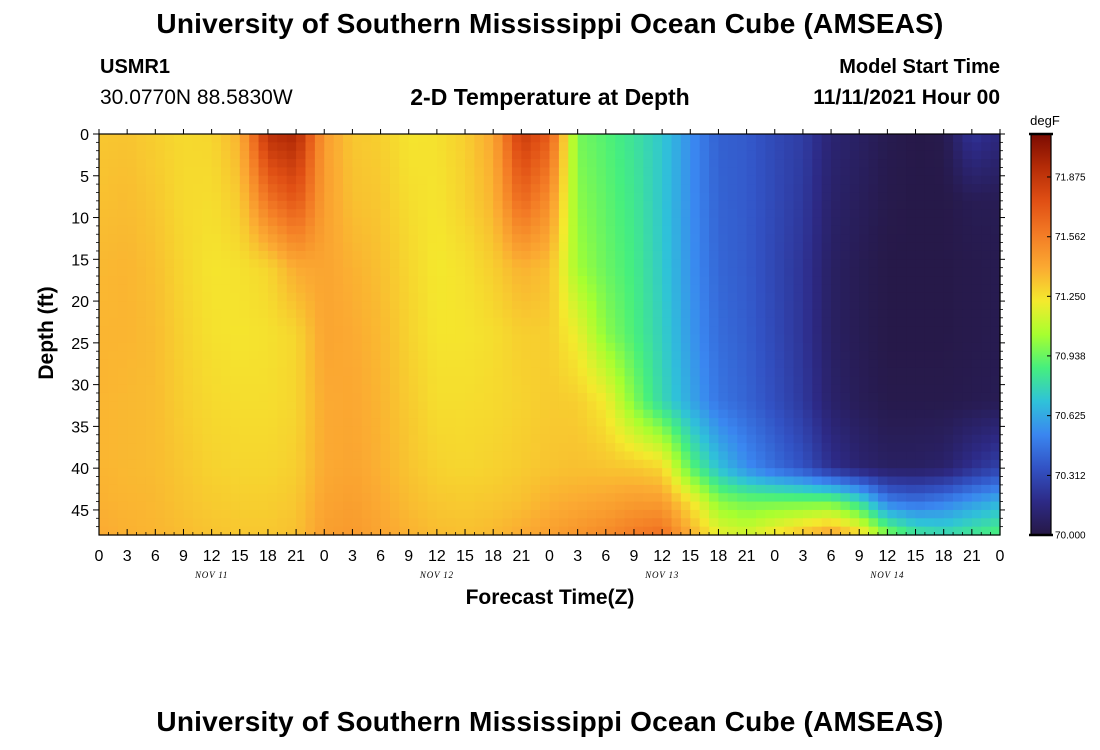 The image size is (1100, 750). What do you see at coordinates (183, 556) in the screenshot?
I see `x-tick-label: 9` at bounding box center [183, 556].